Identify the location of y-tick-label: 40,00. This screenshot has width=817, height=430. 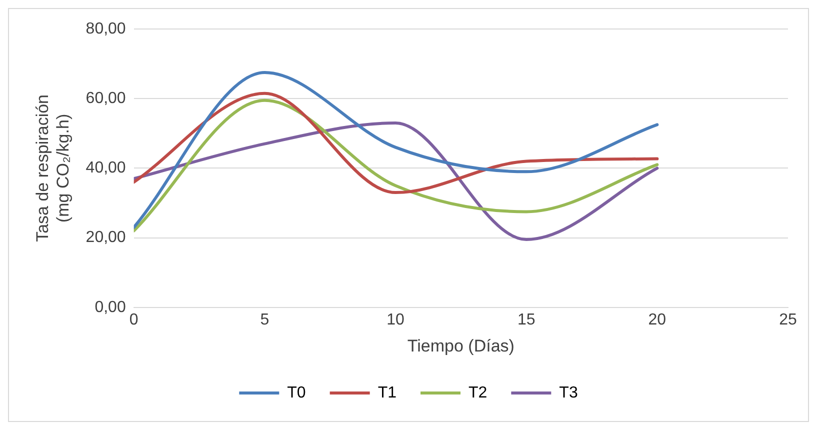
(106, 168).